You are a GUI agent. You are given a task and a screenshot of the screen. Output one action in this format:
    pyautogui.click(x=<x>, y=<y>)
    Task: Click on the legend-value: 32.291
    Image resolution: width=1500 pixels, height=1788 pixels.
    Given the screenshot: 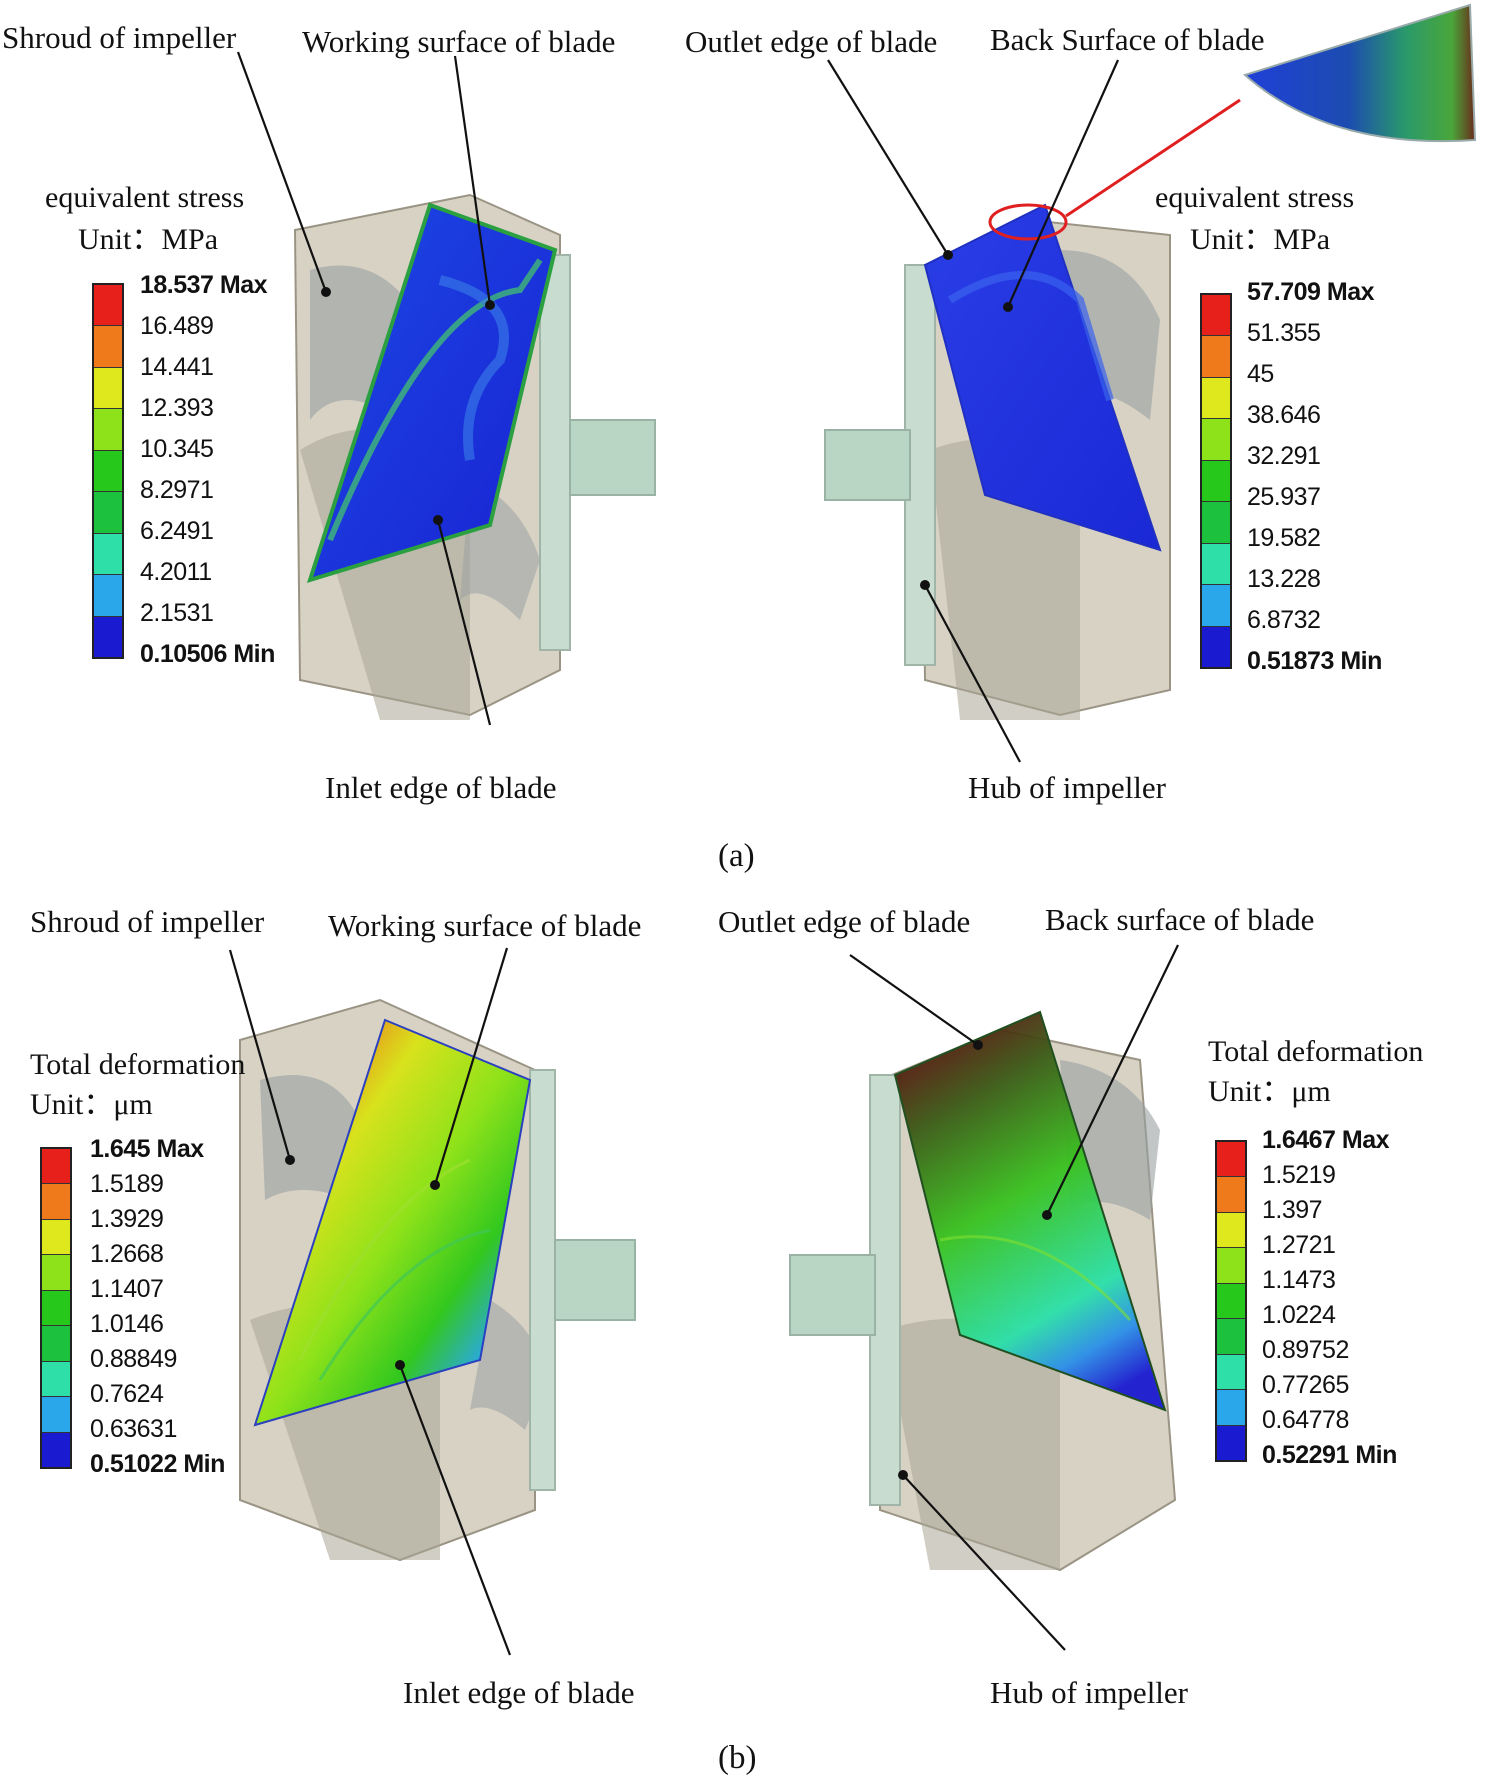 What is the action you would take?
    pyautogui.click(x=1284, y=456)
    